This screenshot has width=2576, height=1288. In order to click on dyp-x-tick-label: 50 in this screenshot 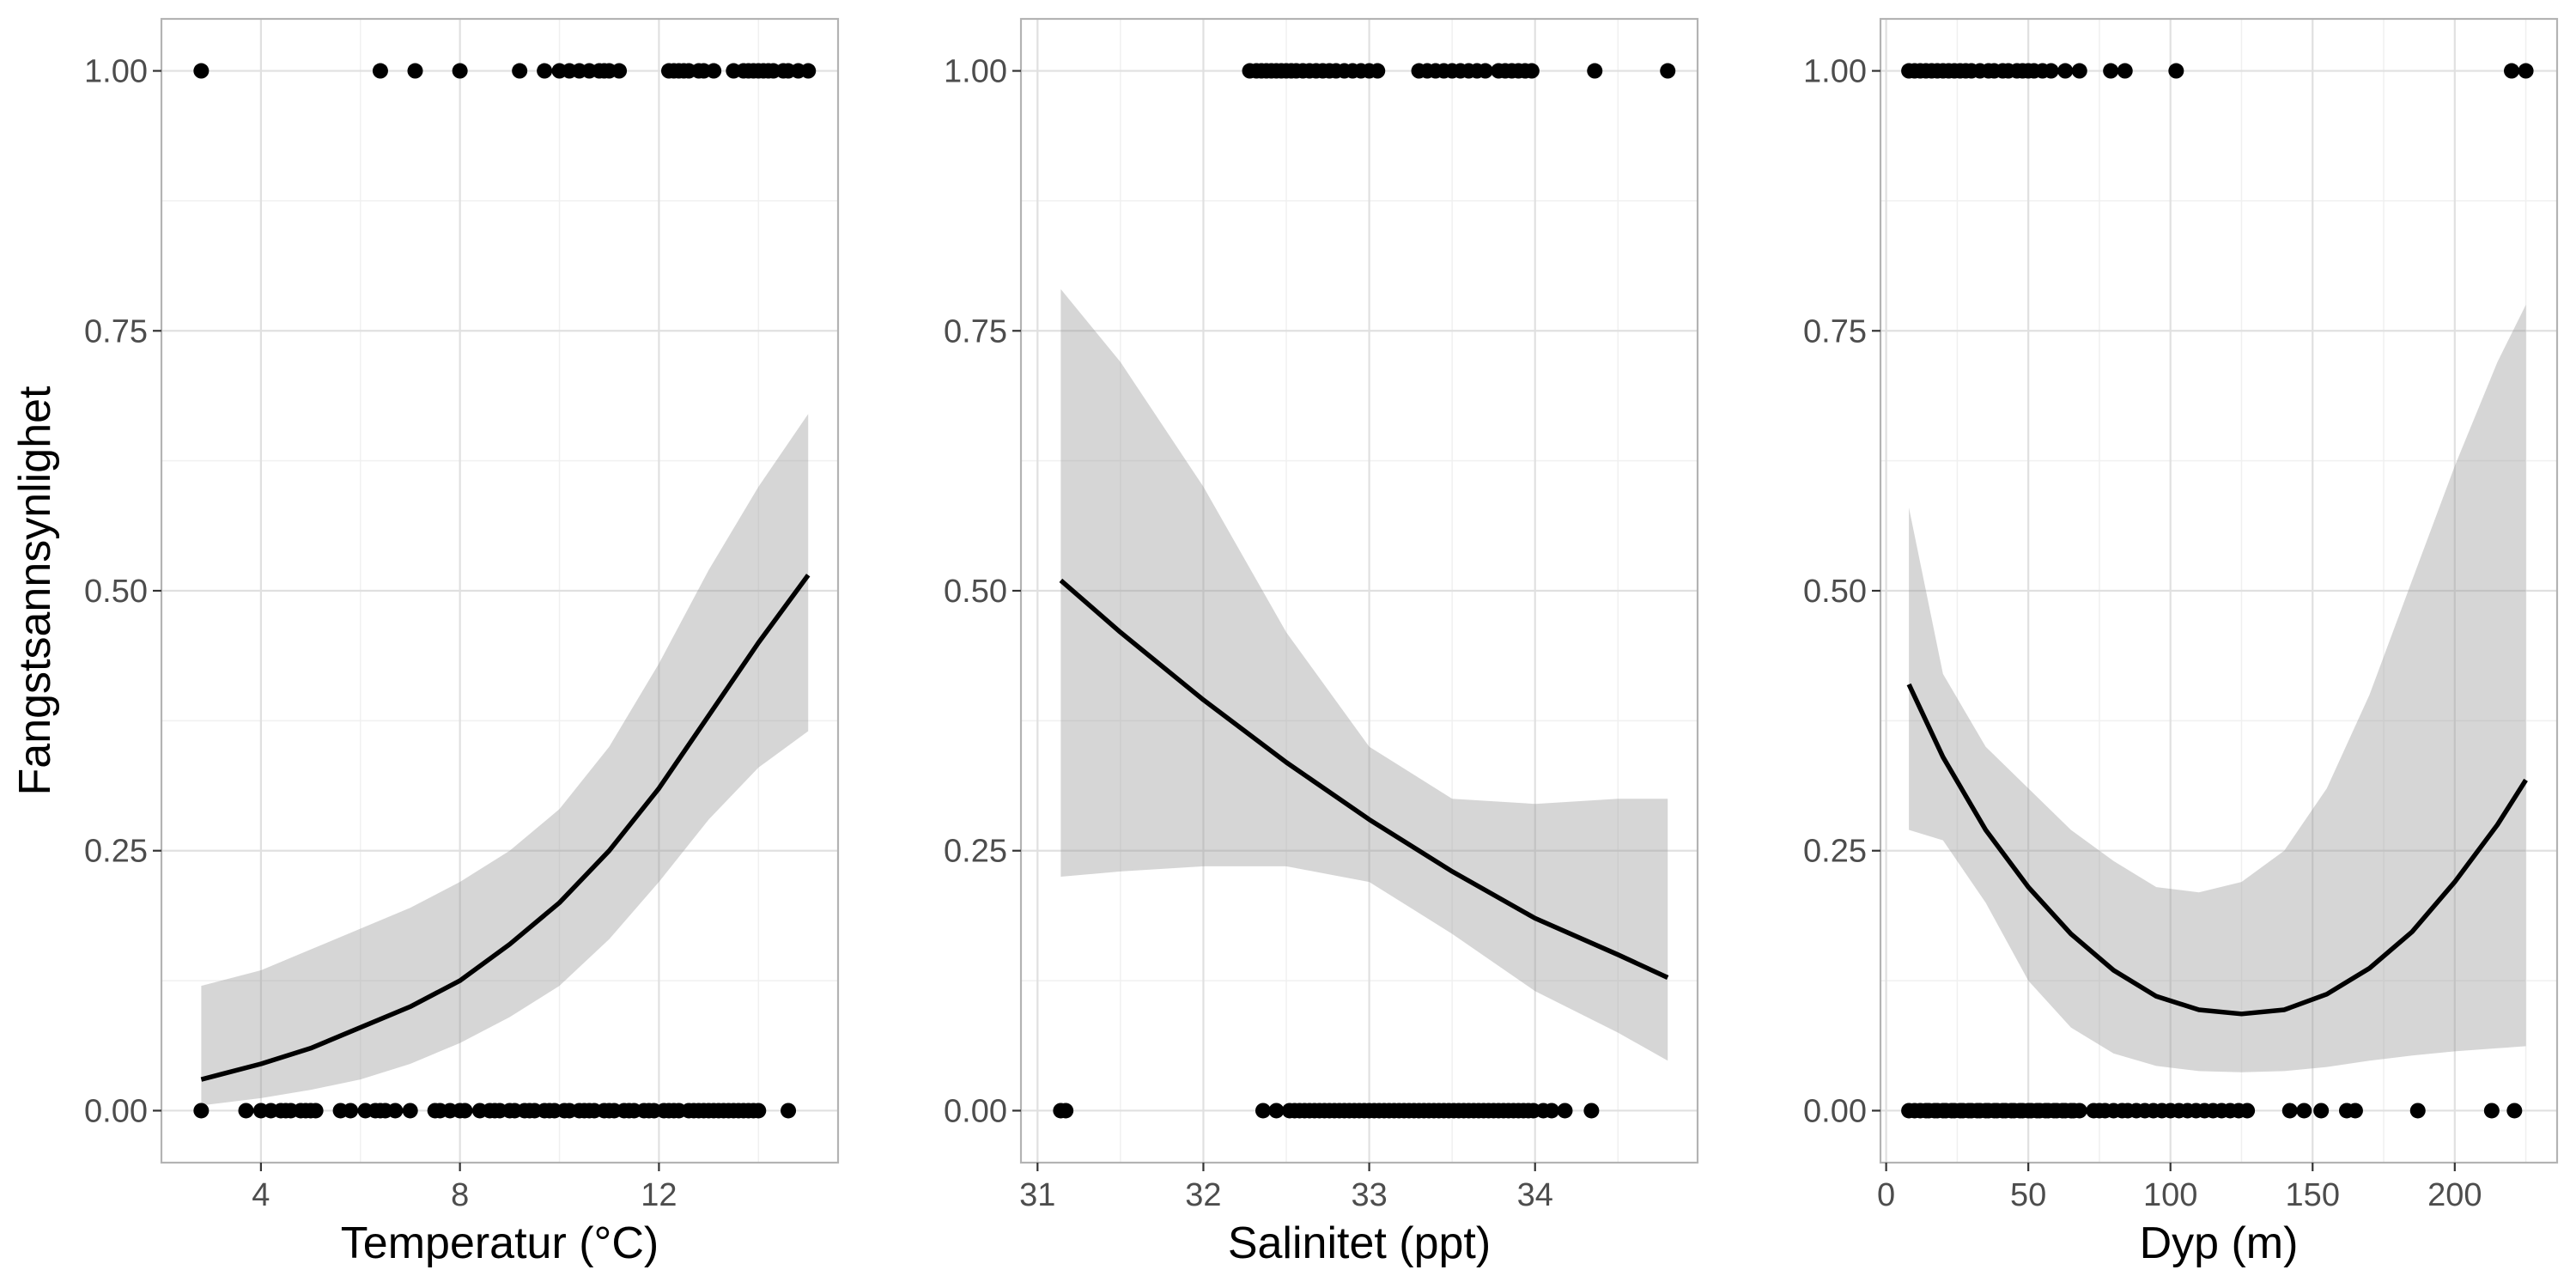, I will do `click(2028, 1195)`.